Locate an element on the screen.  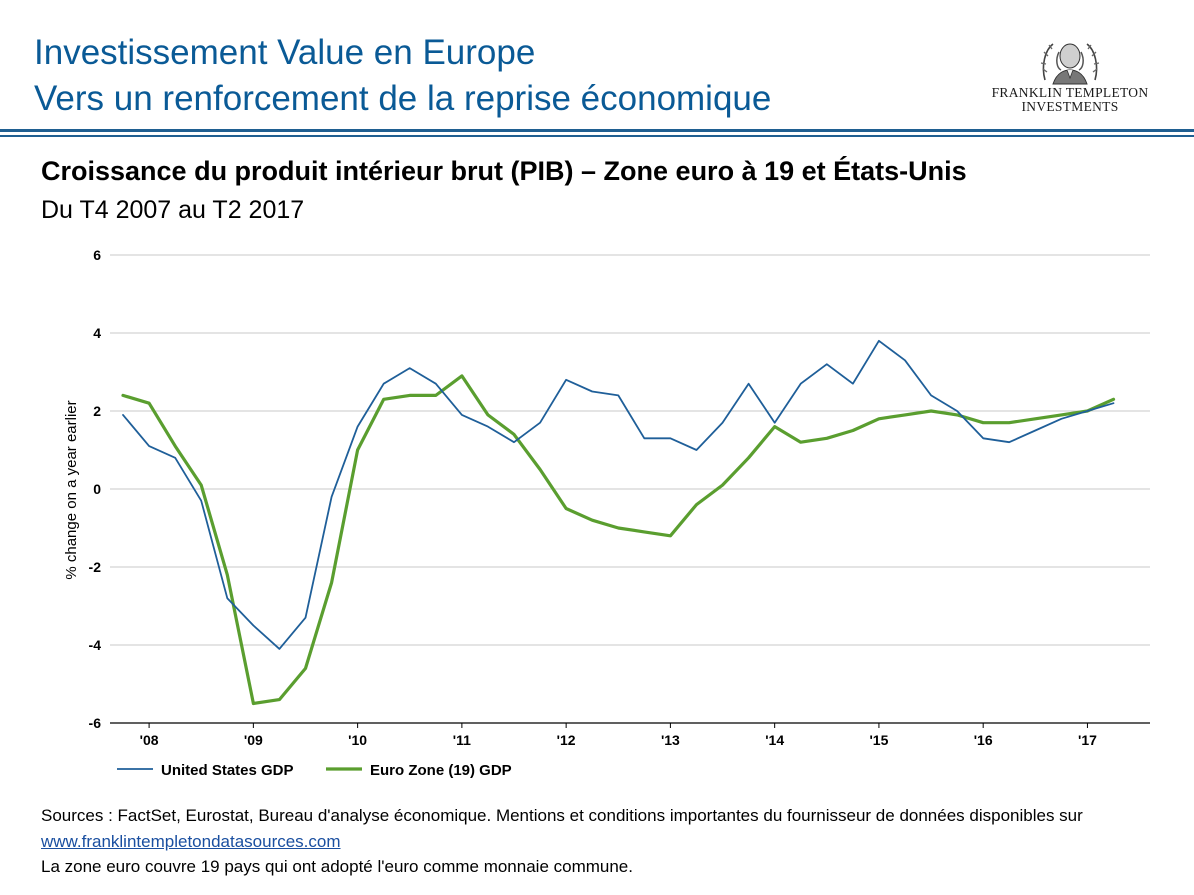
x-tick-label: '14 is located at coordinates (774, 740).